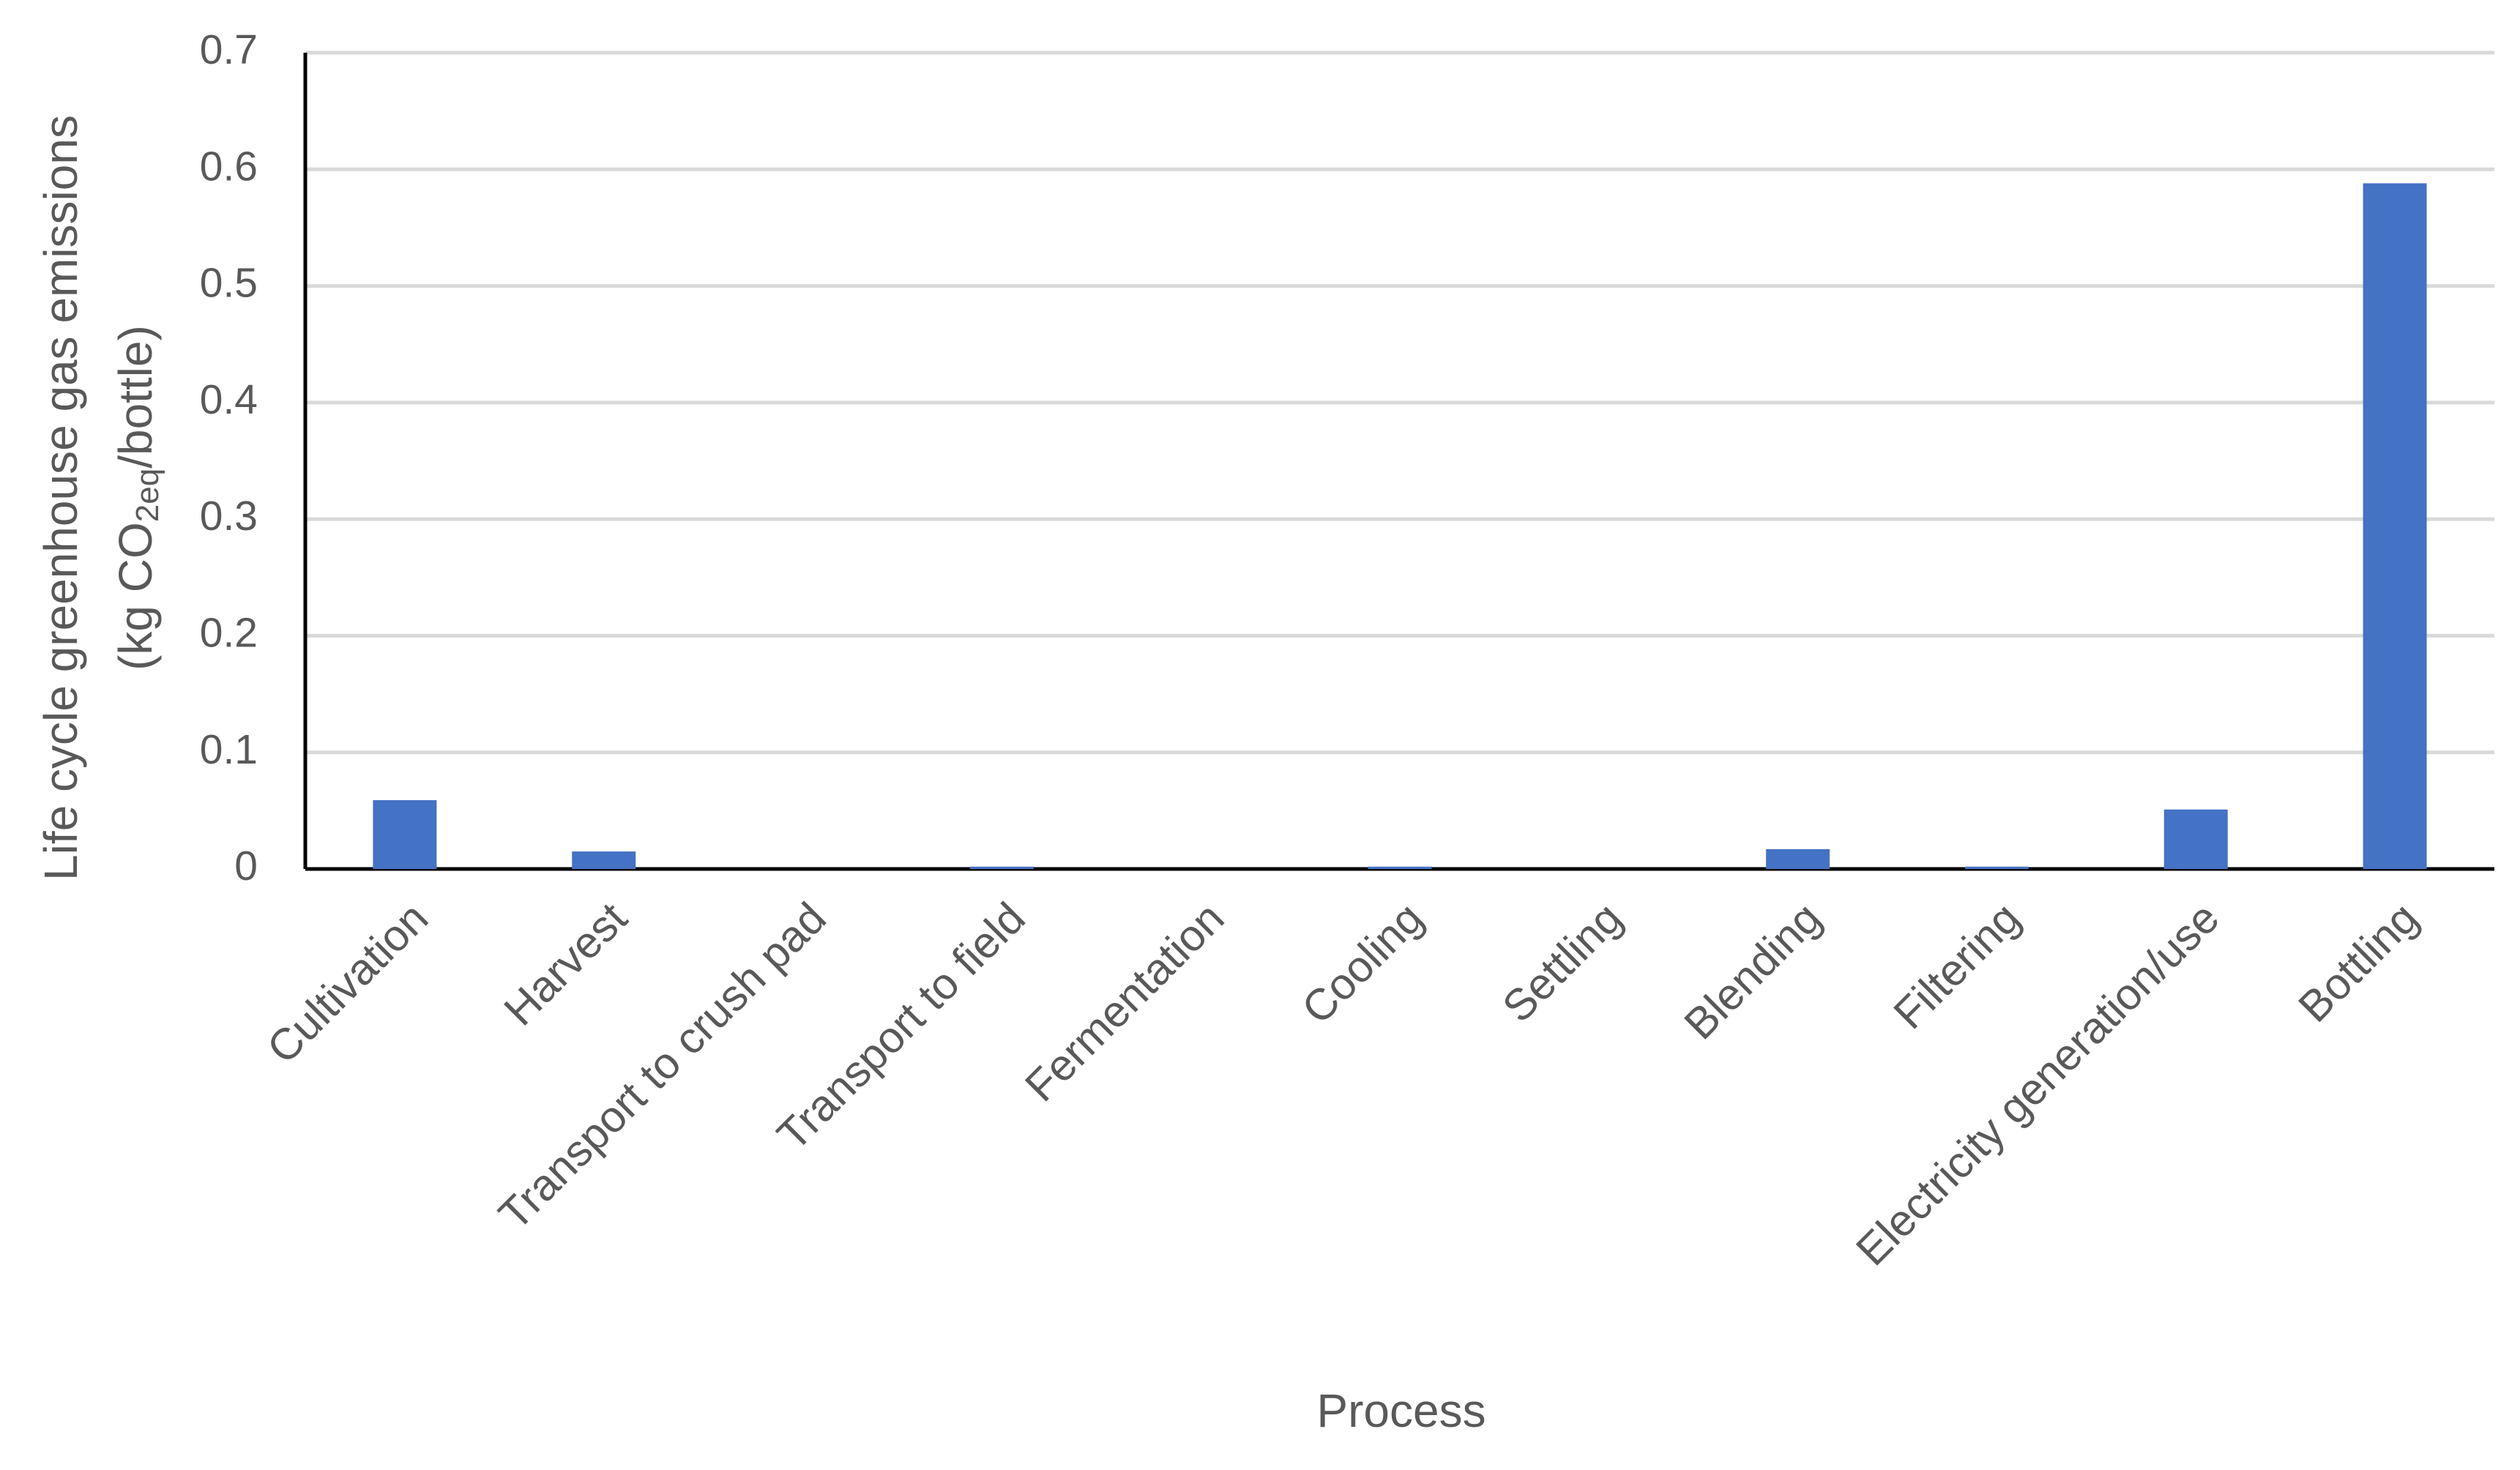 Image resolution: width=2520 pixels, height=1470 pixels. What do you see at coordinates (246, 866) in the screenshot?
I see `y-tick-label: 0` at bounding box center [246, 866].